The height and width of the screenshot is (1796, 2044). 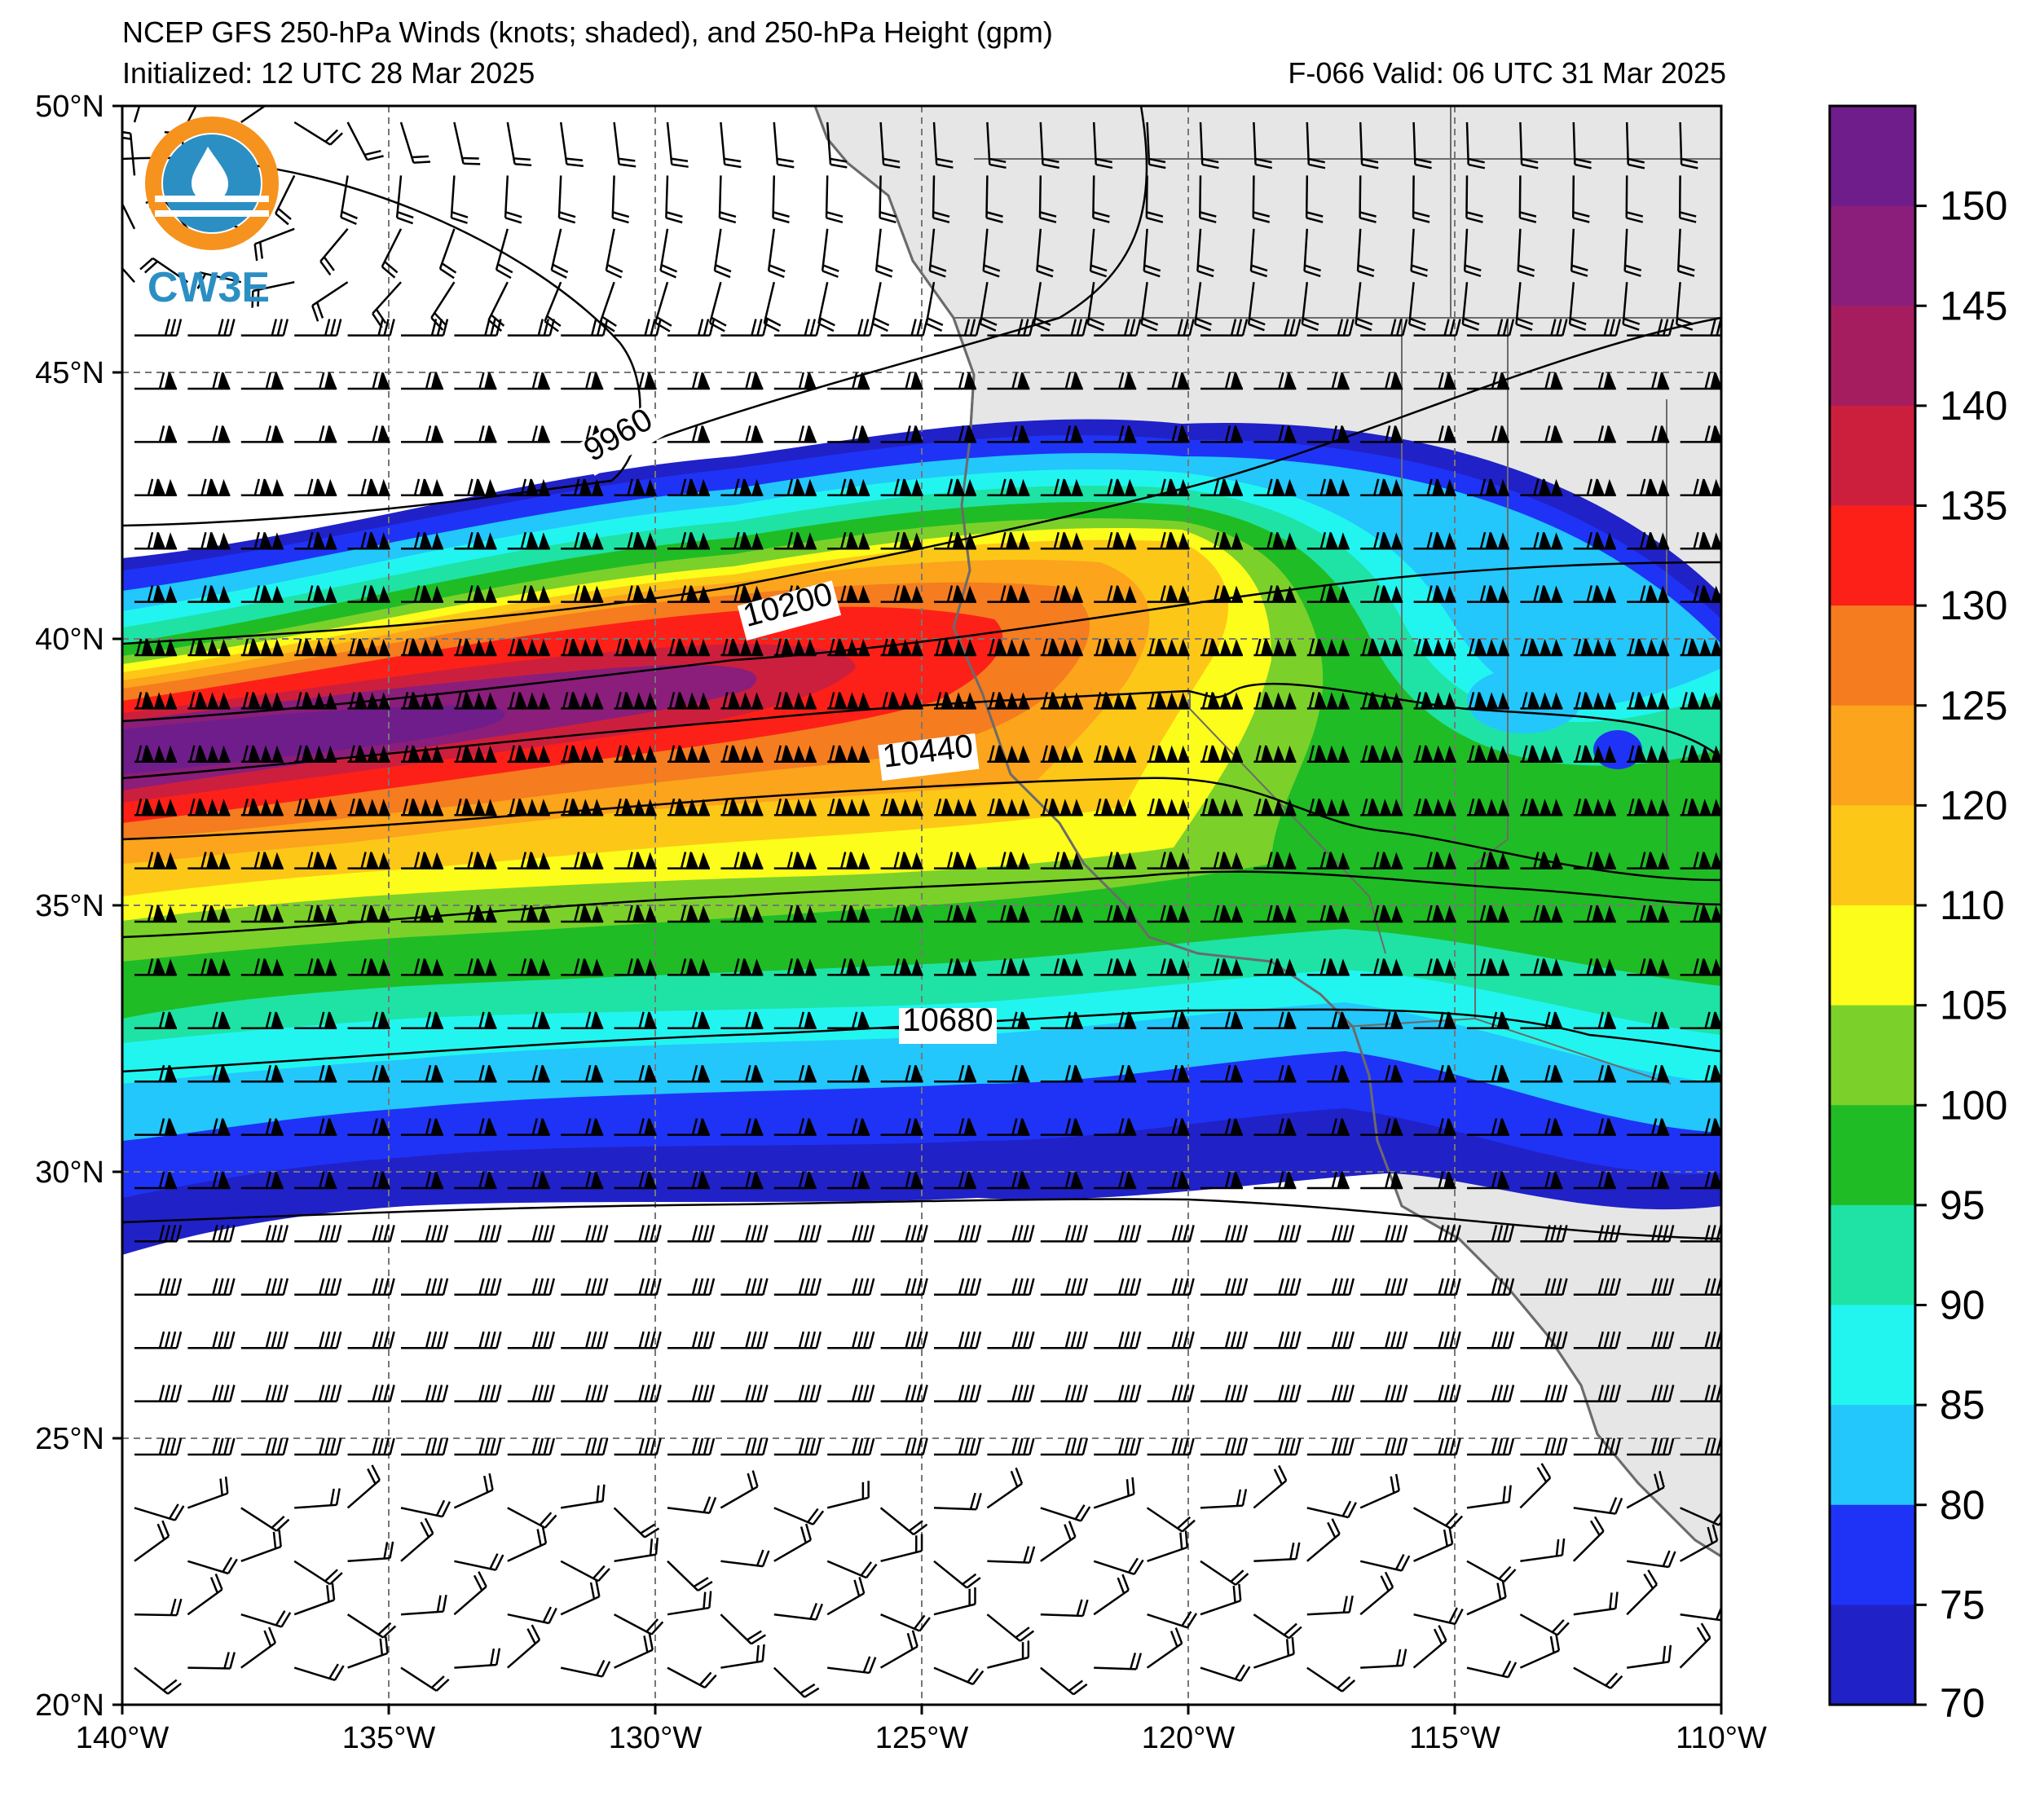 What do you see at coordinates (656, 1738) in the screenshot?
I see `lon-label-130: 130°W` at bounding box center [656, 1738].